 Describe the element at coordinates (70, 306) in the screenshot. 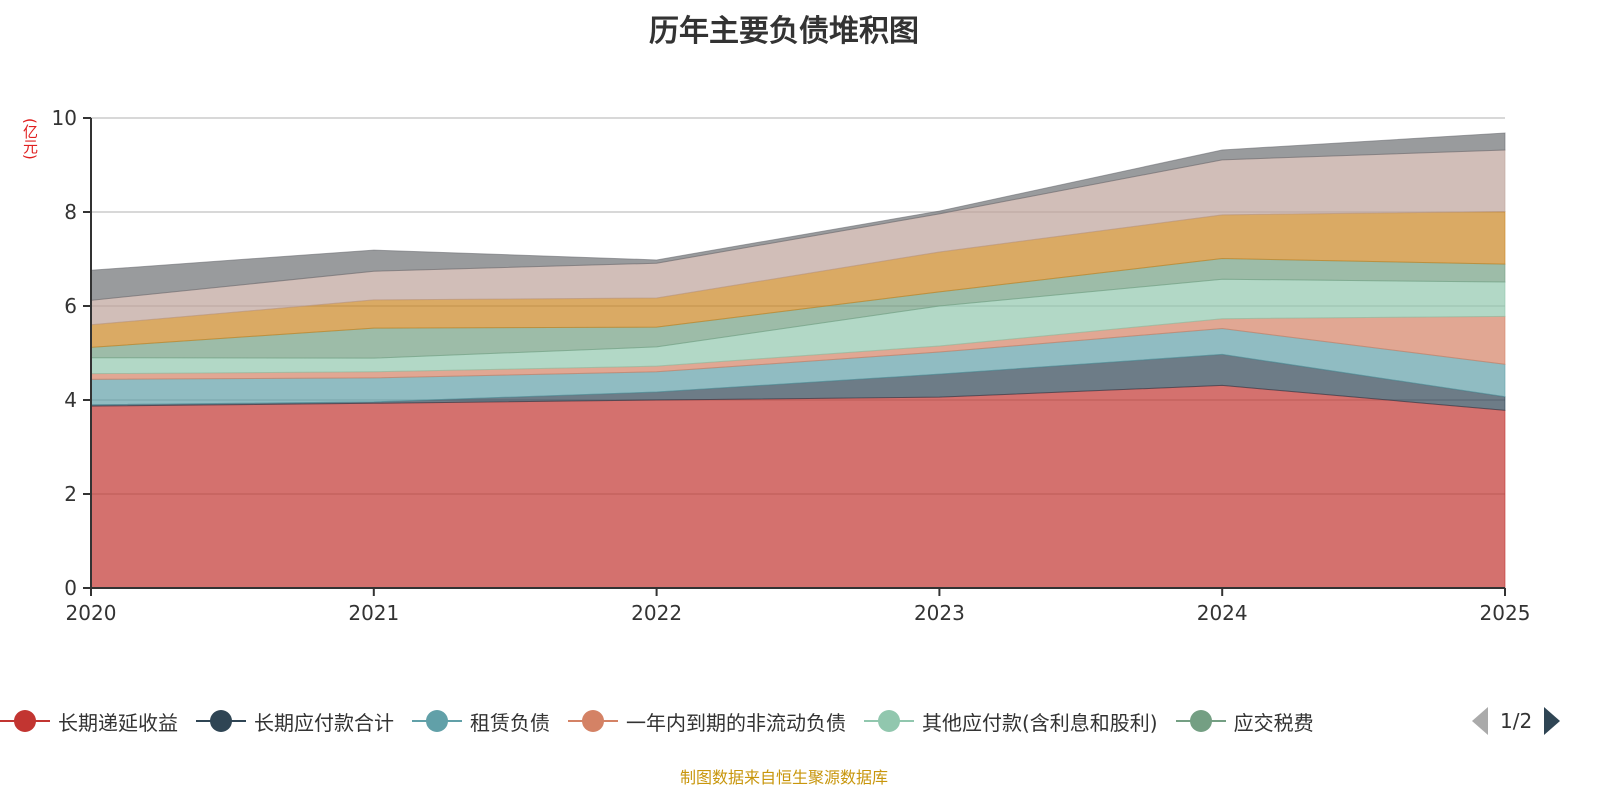

I see `y-tick-label: 6` at that location.